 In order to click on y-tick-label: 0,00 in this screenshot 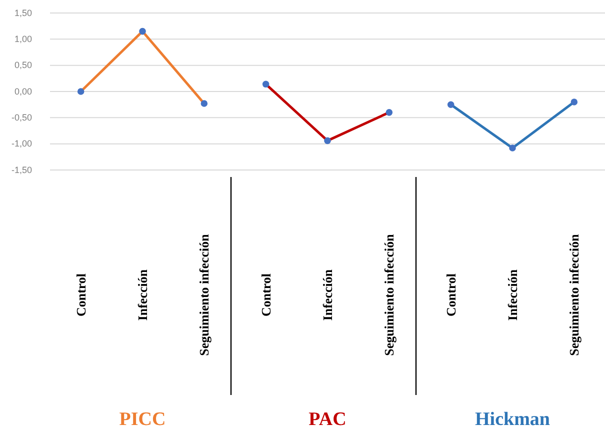, I will do `click(23, 91)`.